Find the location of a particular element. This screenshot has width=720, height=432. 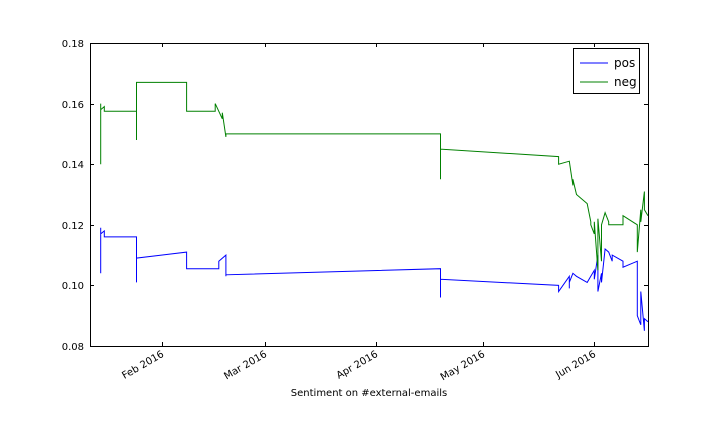

y-tick-label: 0.12 is located at coordinates (73, 226).